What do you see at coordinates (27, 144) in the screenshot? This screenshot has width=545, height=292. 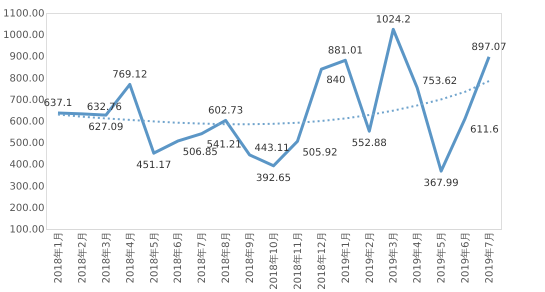 I see `y-tick-label: 500.00` at bounding box center [27, 144].